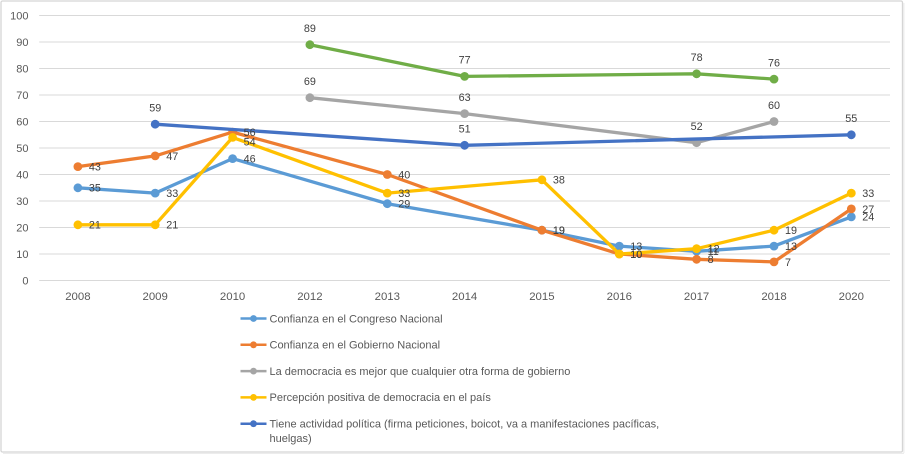  What do you see at coordinates (559, 181) in the screenshot?
I see `svg-text: 38` at bounding box center [559, 181].